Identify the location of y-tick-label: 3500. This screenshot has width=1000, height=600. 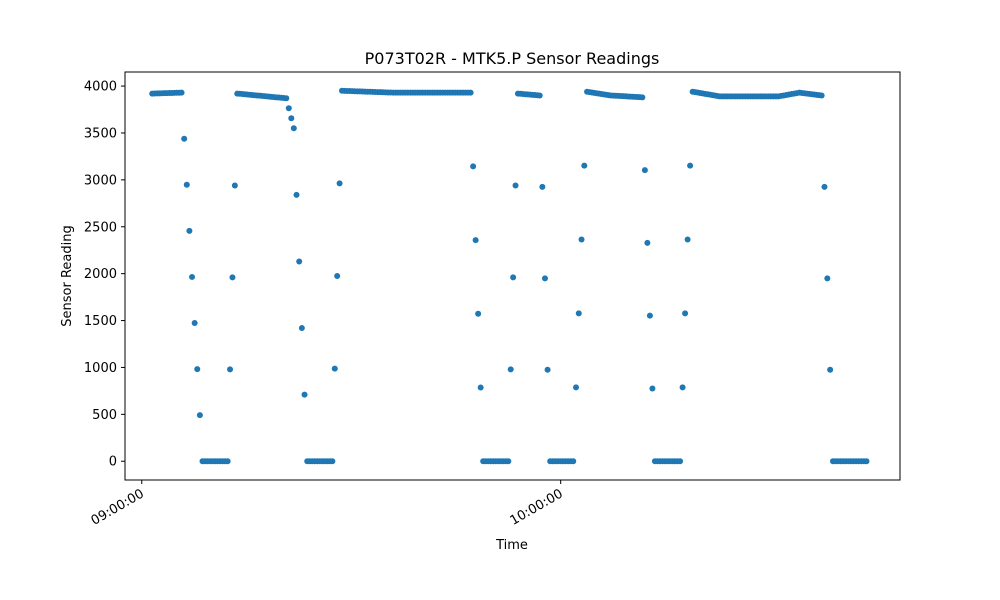
(100, 133).